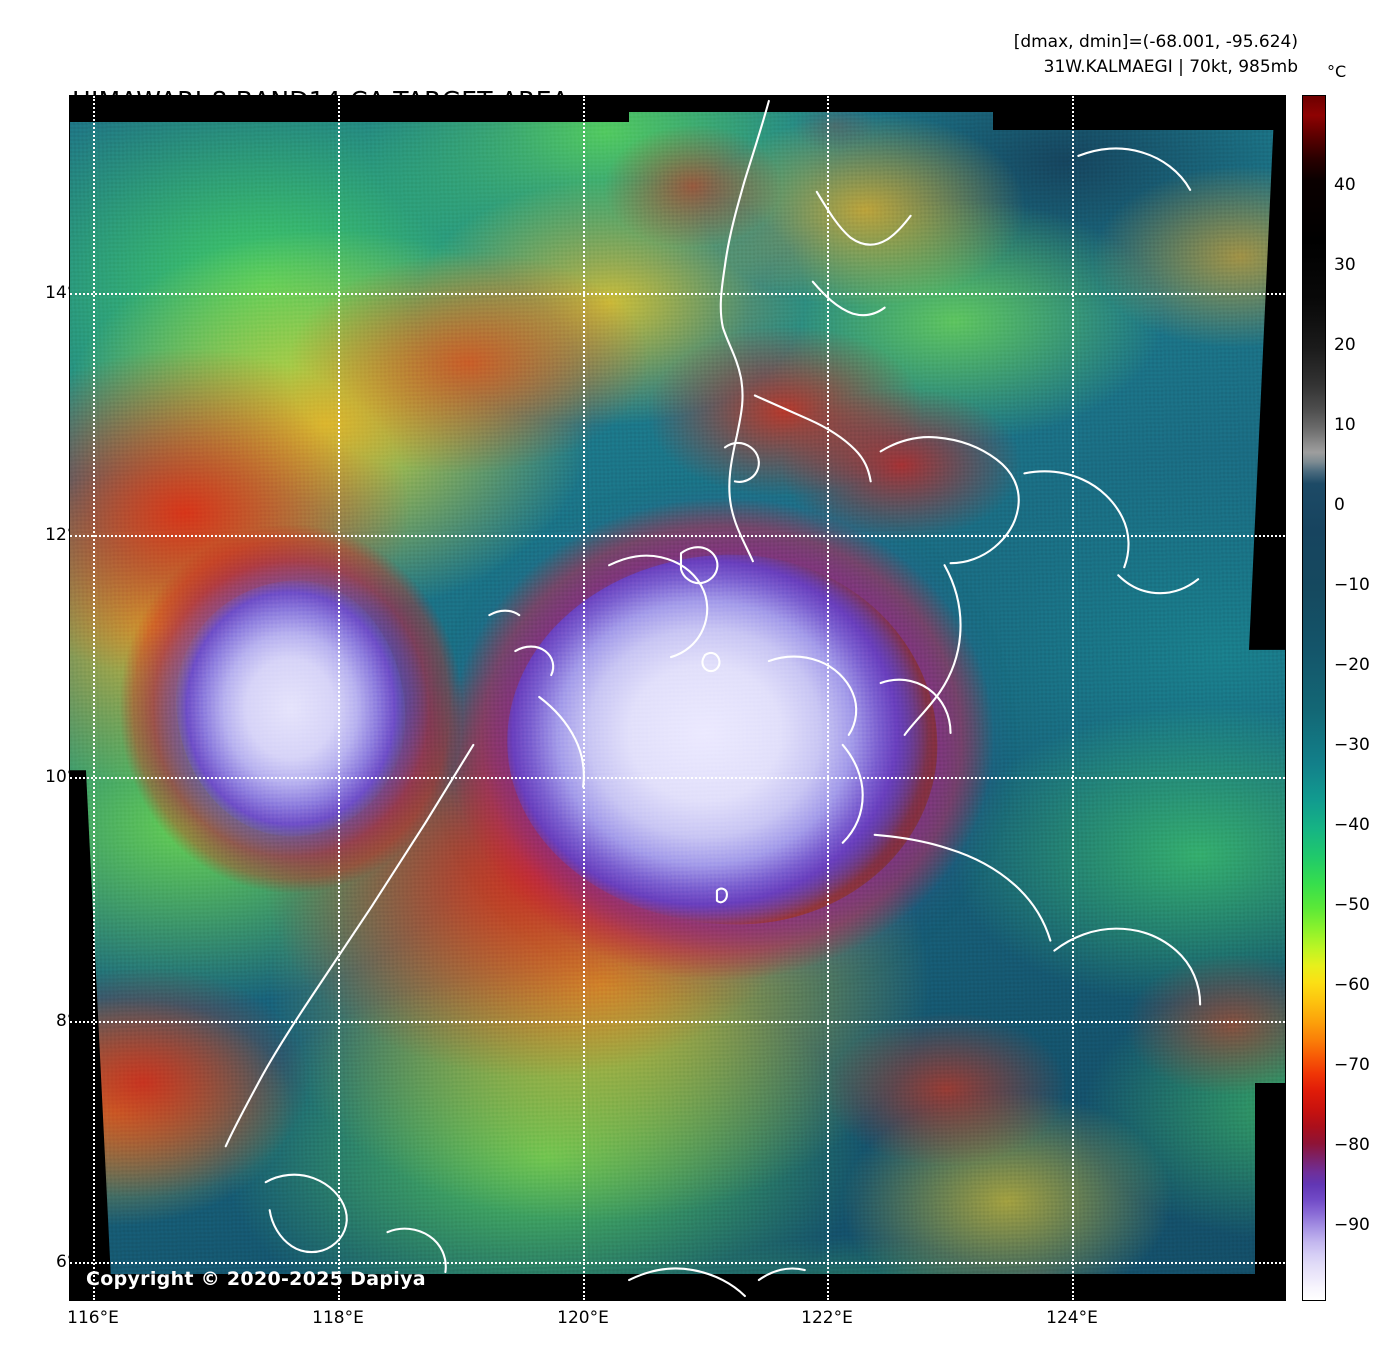 This screenshot has width=1390, height=1359. What do you see at coordinates (1352, 905) in the screenshot?
I see `colorbar-tick-label: −50` at bounding box center [1352, 905].